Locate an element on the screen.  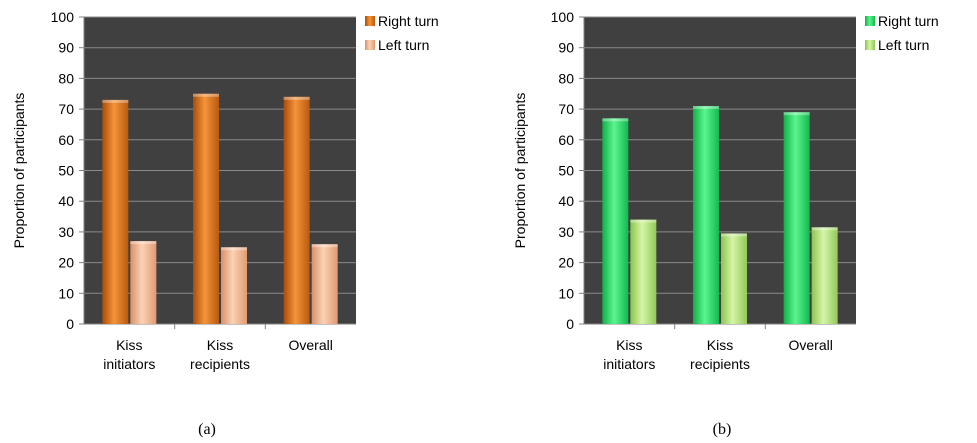
panel-caption: (b) is located at coordinates (722, 429).